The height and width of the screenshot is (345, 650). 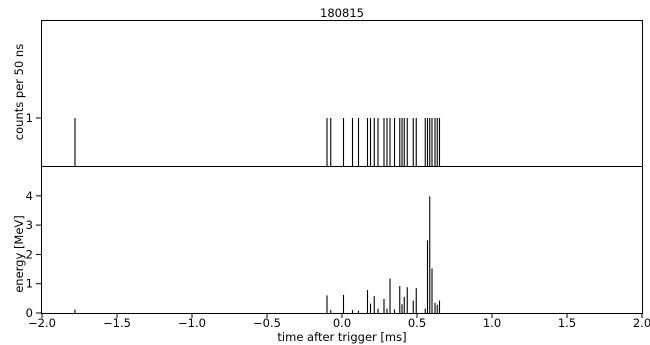 I want to click on energy-xtick-label: −1.0, so click(x=192, y=323).